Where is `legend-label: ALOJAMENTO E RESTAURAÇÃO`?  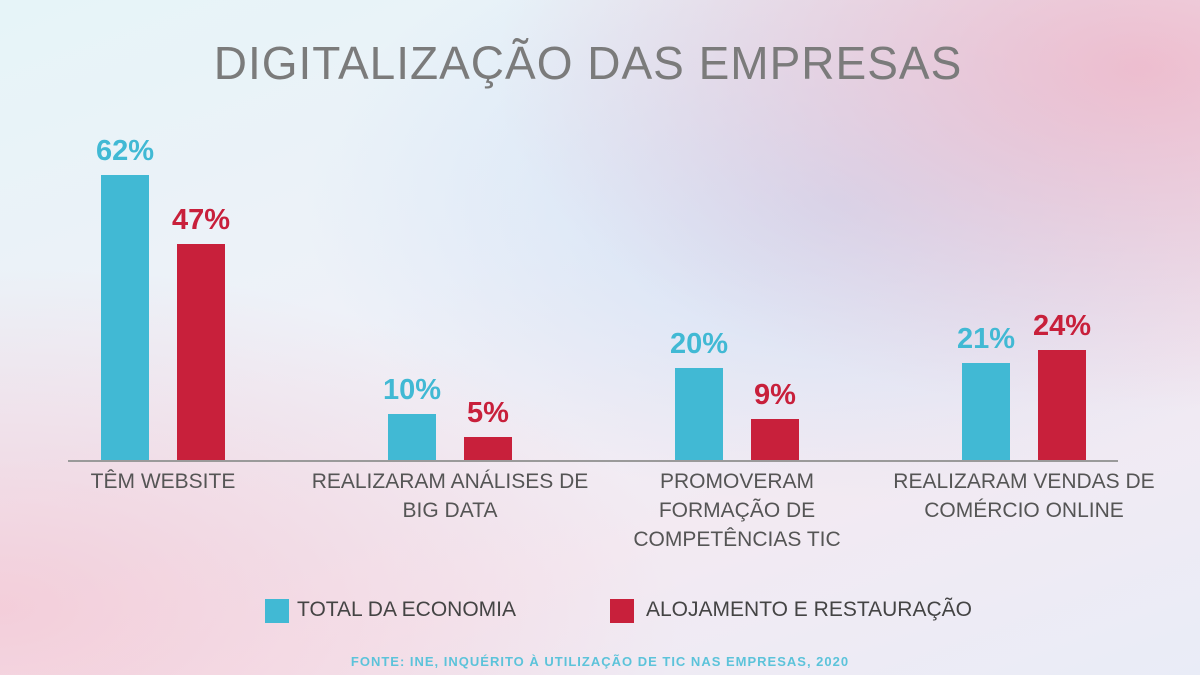 legend-label: ALOJAMENTO E RESTAURAÇÃO is located at coordinates (809, 609).